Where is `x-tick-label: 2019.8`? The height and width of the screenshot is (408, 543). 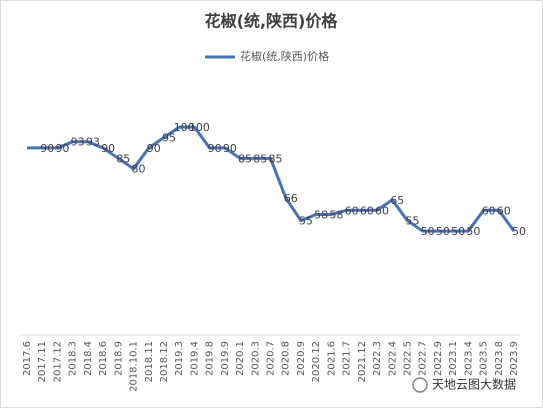 x-tick-label: 2019.8 is located at coordinates (210, 358).